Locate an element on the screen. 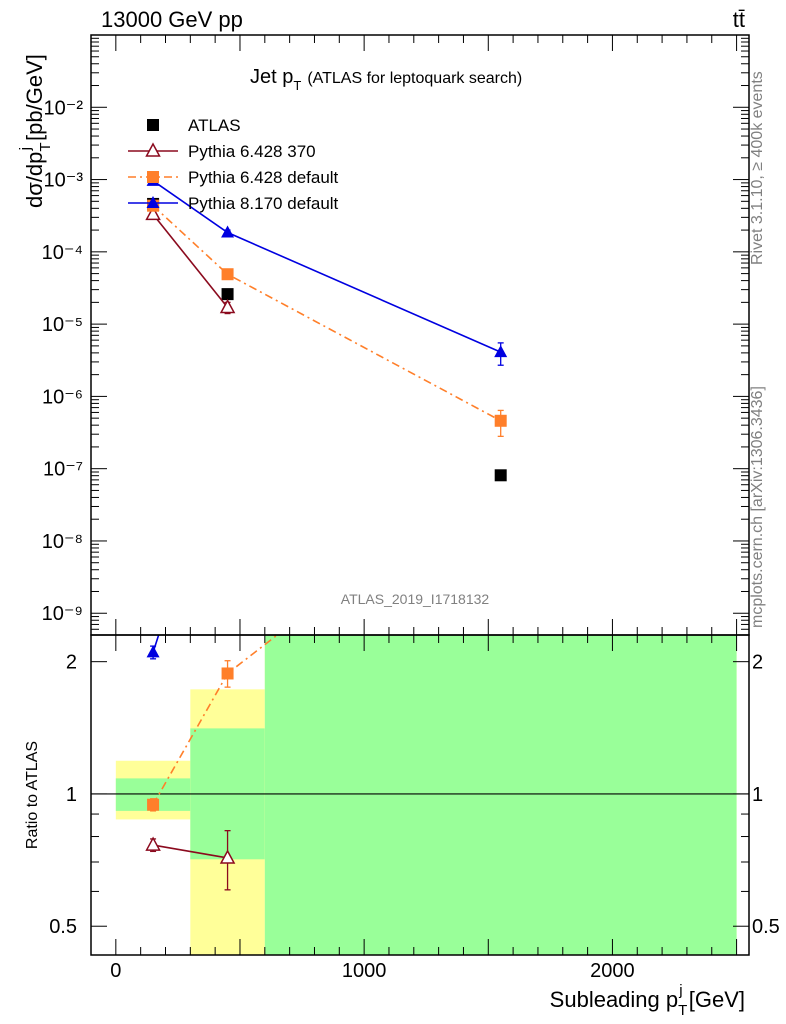  series-line-pythia-6-428-default is located at coordinates (327, 313).